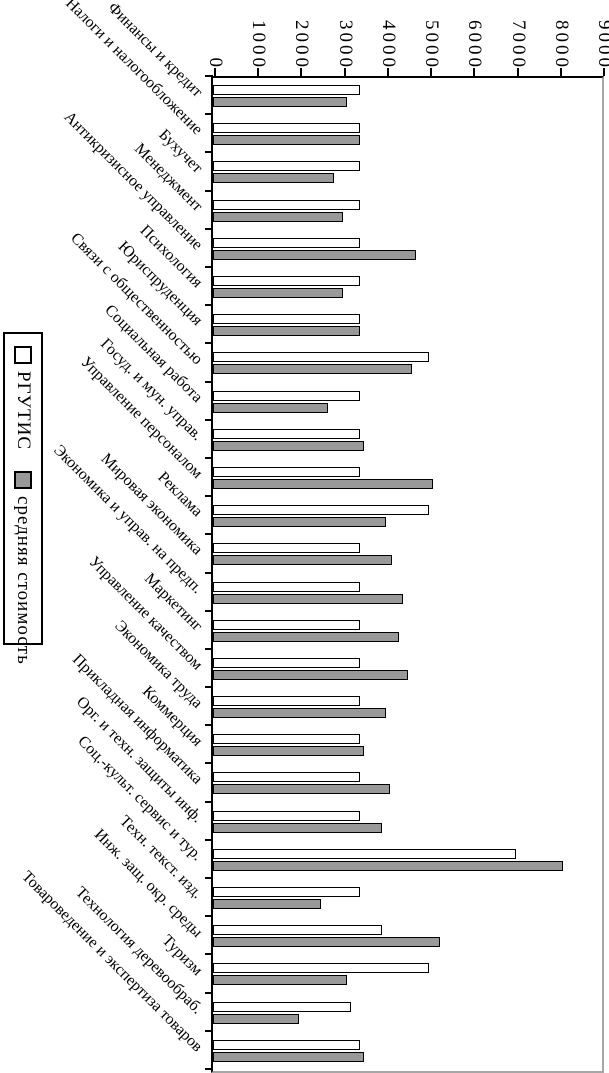  I want to click on value-axis-label: 6000, so click(475, 45).